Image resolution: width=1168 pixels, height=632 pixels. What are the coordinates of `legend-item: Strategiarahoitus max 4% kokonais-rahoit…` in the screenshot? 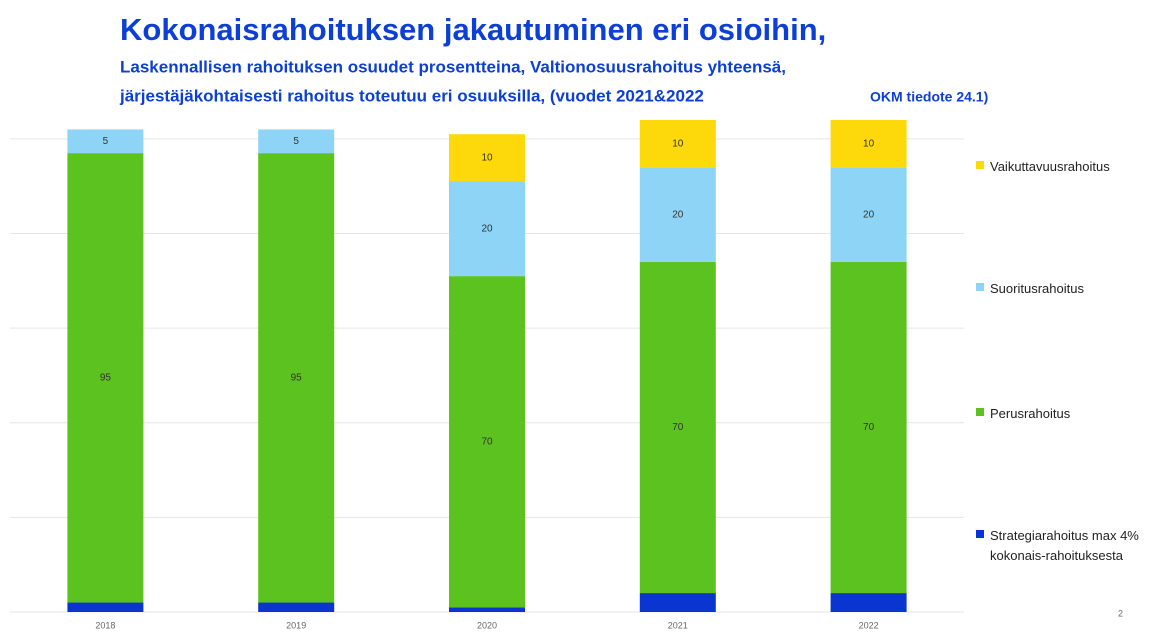 It's located at (1069, 546).